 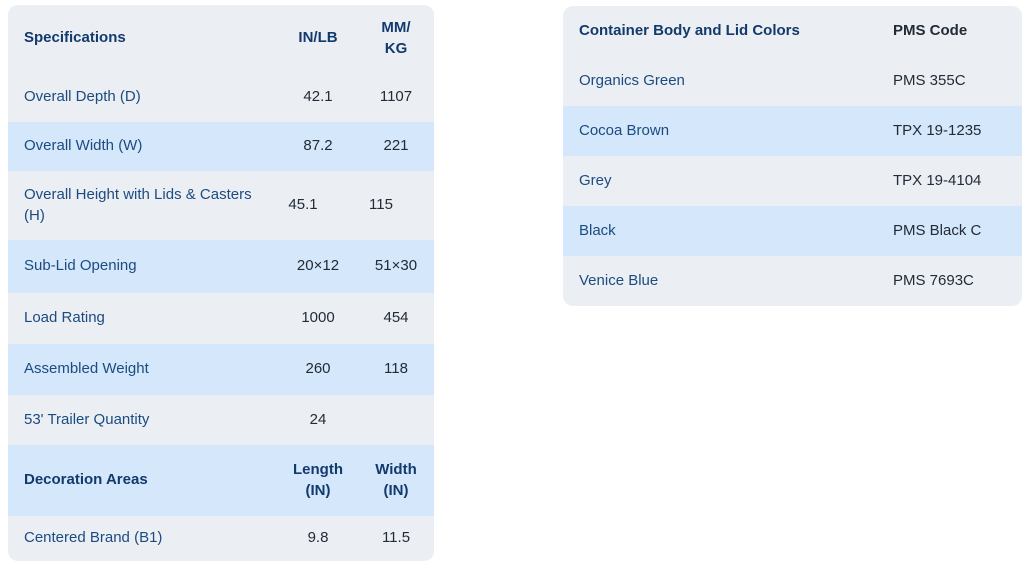 I want to click on spec-row-mmkg-value: 115, so click(x=381, y=205).